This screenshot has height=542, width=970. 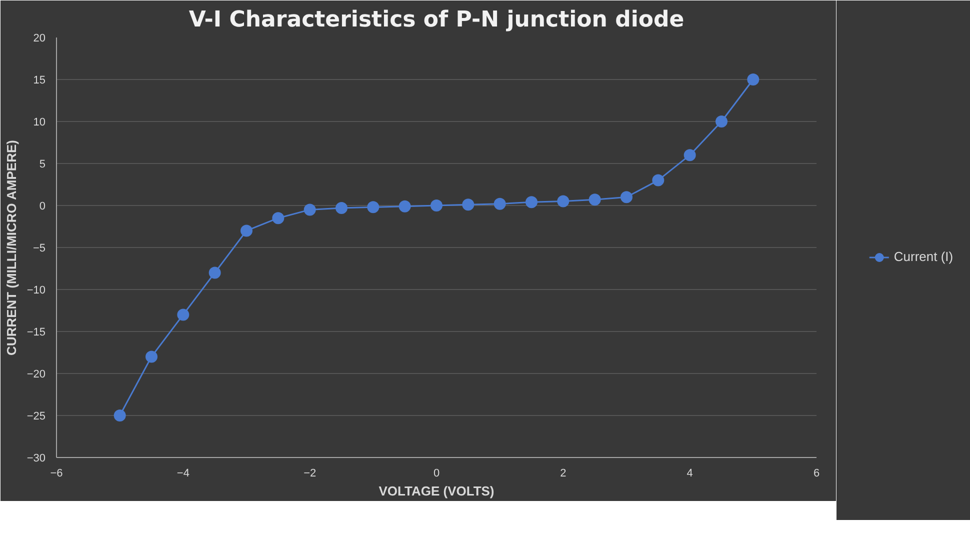 I want to click on y-tick-label: −15, so click(x=36, y=332).